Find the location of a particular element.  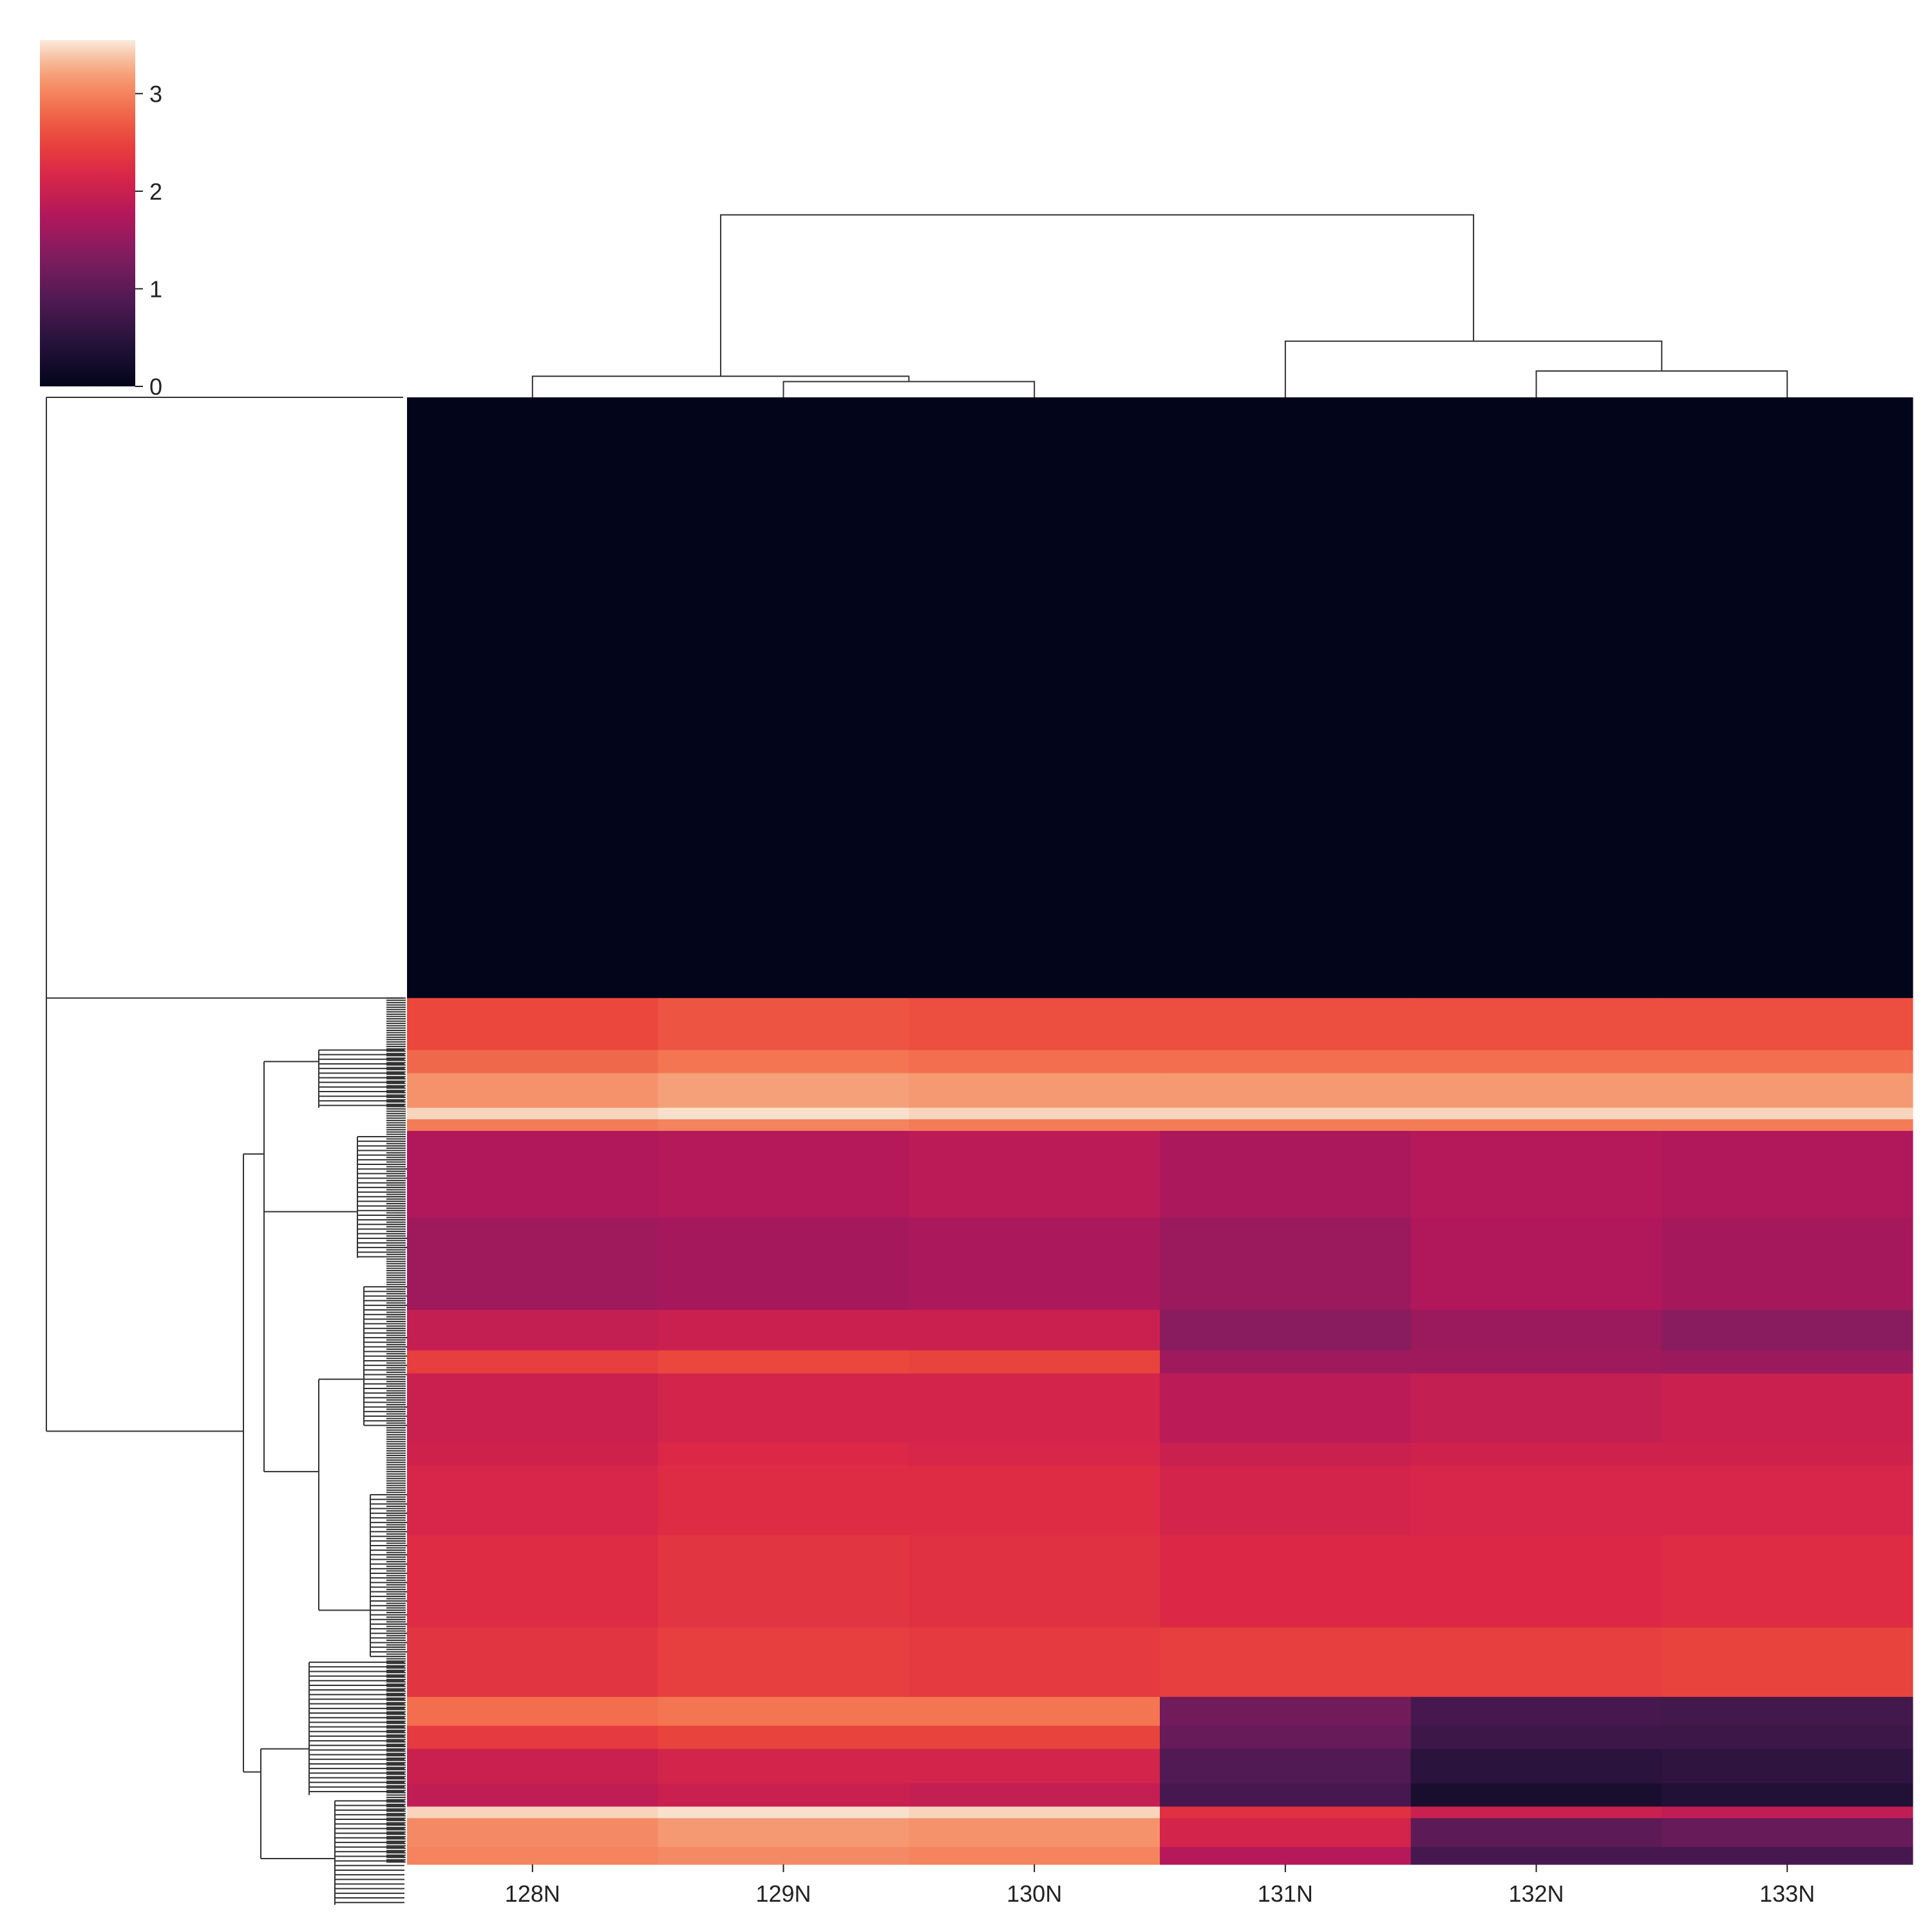

col-link-128N-cluster is located at coordinates (720, 386).